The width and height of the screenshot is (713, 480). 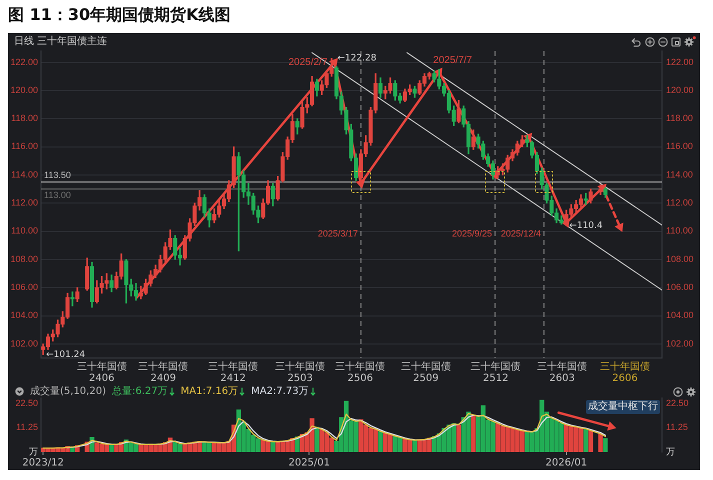 I want to click on y2-tick-label: 万, so click(x=670, y=451).